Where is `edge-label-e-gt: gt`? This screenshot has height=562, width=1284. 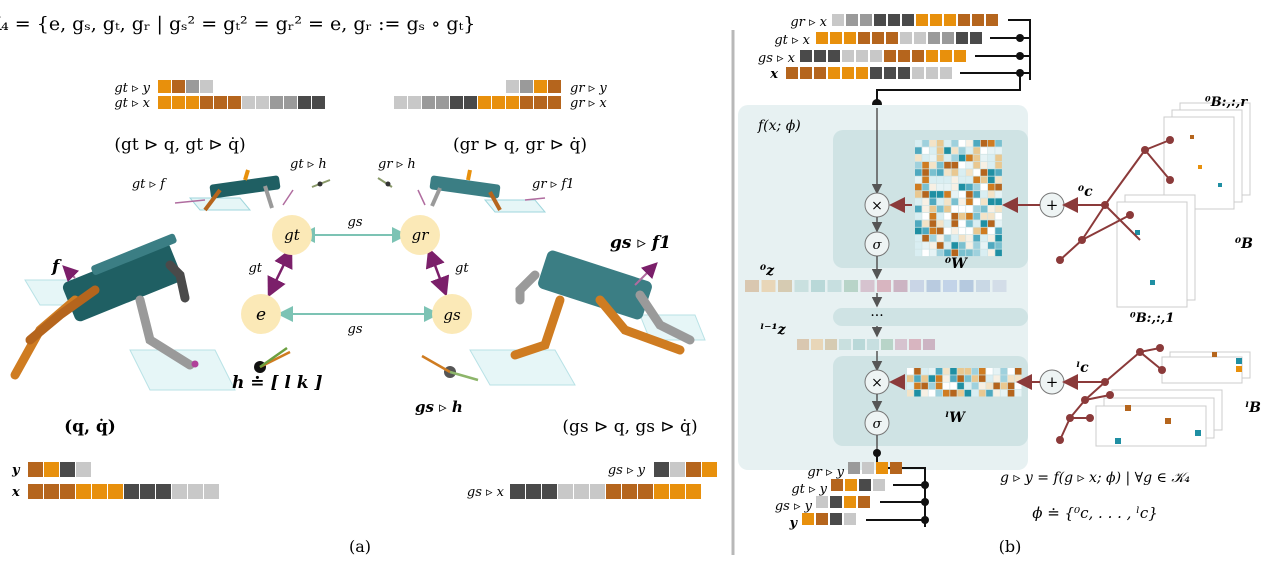
edge-label-e-gt: gt is located at coordinates (255, 268).